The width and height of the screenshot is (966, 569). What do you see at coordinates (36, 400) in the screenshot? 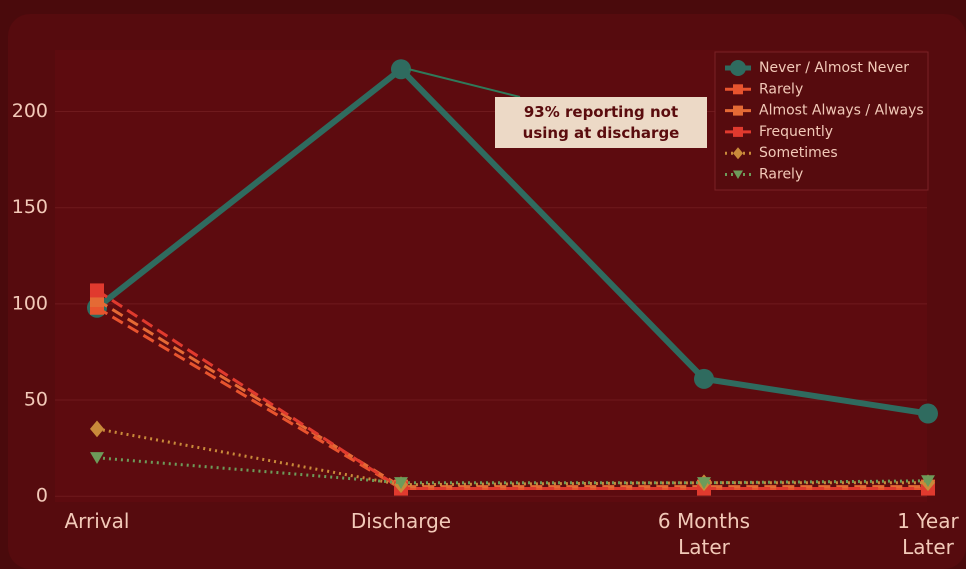
I see `y-tick-label: 50` at bounding box center [36, 400].